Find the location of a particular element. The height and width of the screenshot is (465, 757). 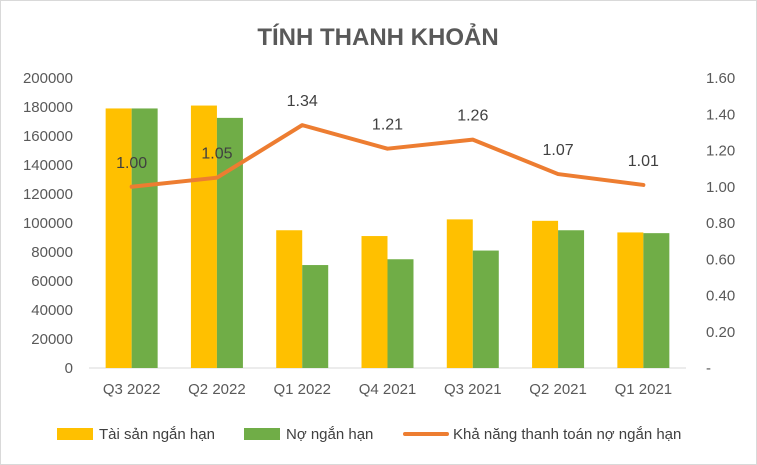

line-data-label: 1.34 is located at coordinates (302, 101).